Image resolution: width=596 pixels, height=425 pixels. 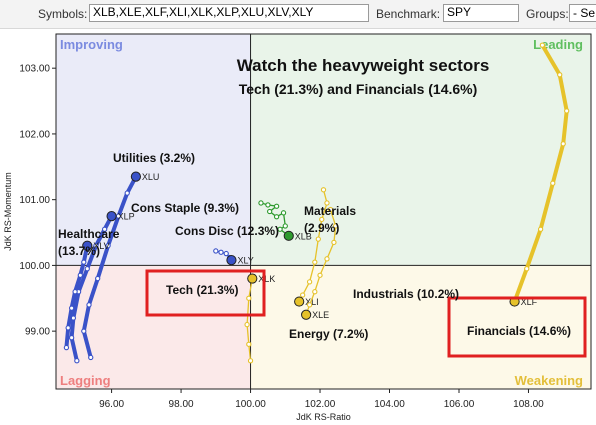 What do you see at coordinates (37, 332) in the screenshot?
I see `y-tick-label: 99.00` at bounding box center [37, 332].